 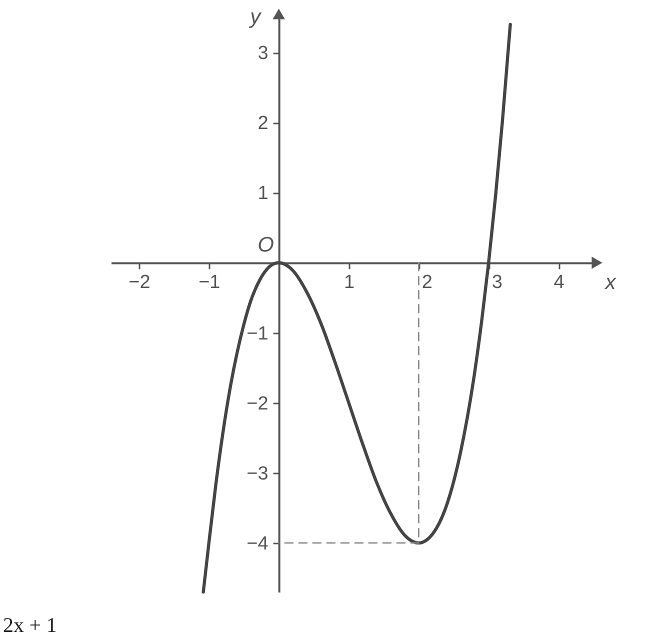 I want to click on annotation: O, so click(x=266, y=245).